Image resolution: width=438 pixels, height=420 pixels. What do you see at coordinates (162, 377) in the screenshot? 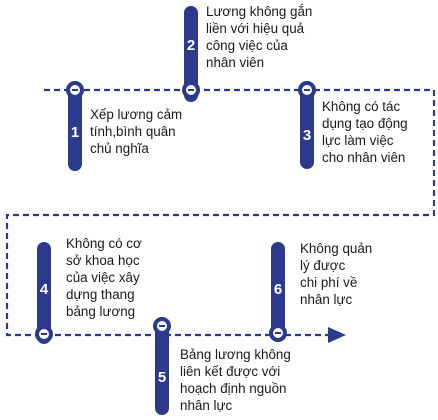
I see `step-5-number: 5` at bounding box center [162, 377].